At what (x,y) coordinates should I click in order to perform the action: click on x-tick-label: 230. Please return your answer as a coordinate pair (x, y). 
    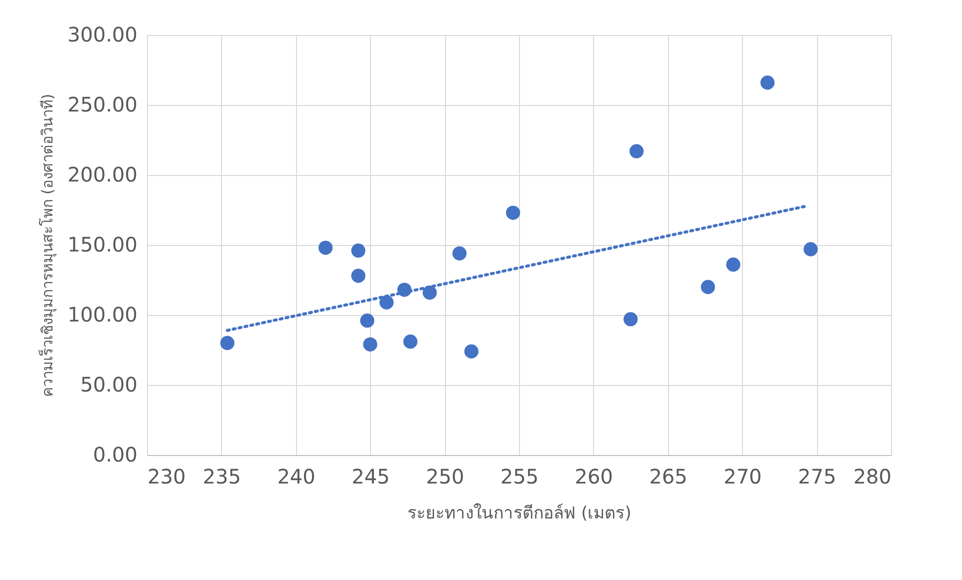
    Looking at the image, I should click on (167, 476).